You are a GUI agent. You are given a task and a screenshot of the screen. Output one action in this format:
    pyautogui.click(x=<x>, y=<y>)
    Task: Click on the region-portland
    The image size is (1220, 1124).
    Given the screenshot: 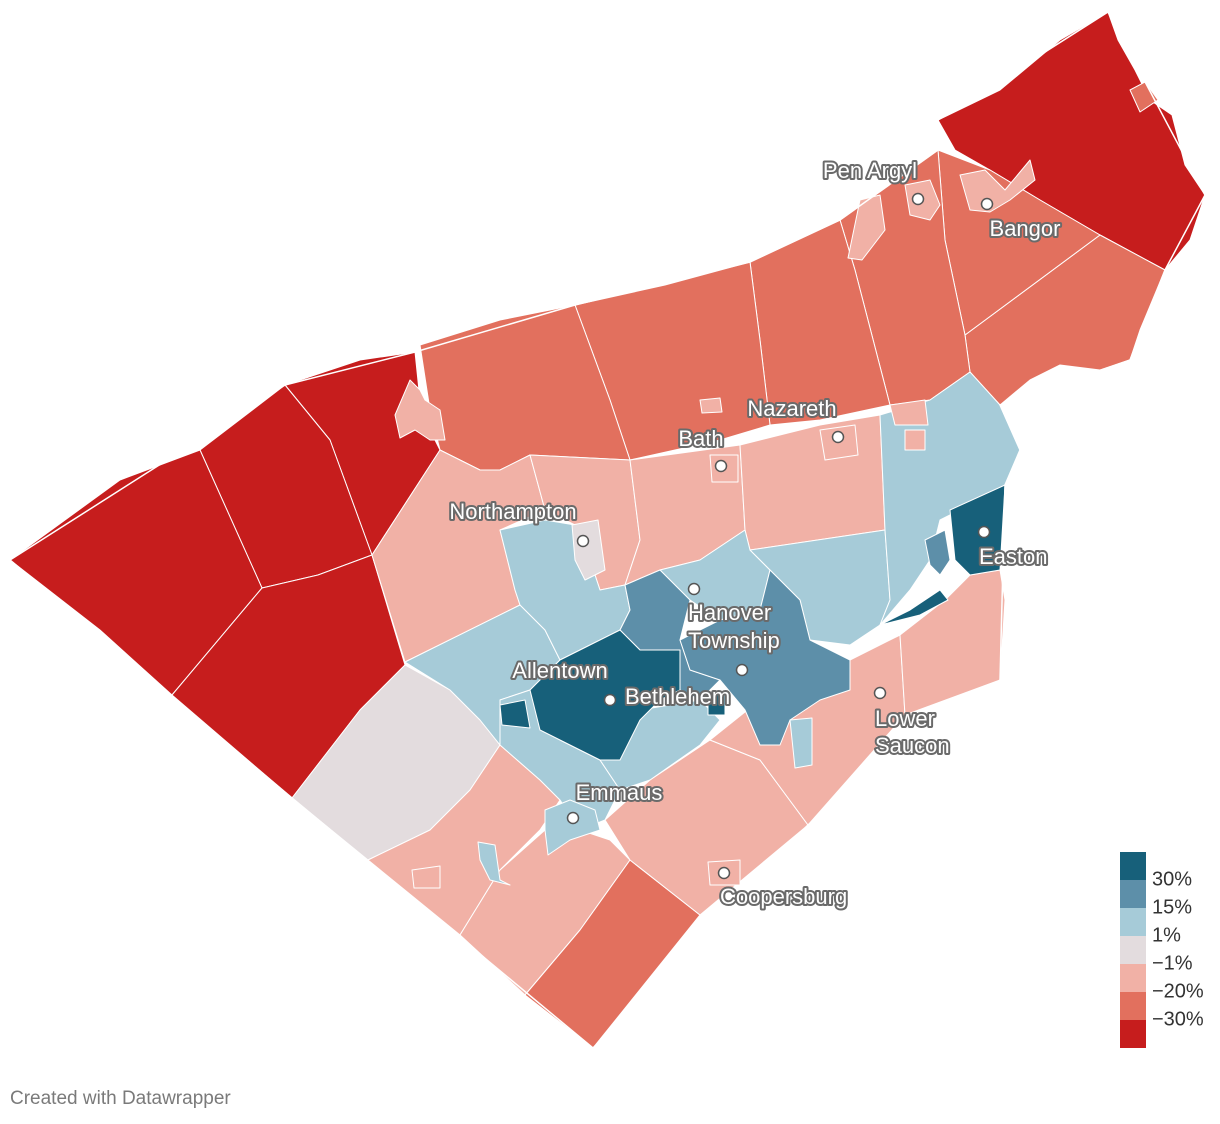 What is the action you would take?
    pyautogui.click(x=1144, y=97)
    